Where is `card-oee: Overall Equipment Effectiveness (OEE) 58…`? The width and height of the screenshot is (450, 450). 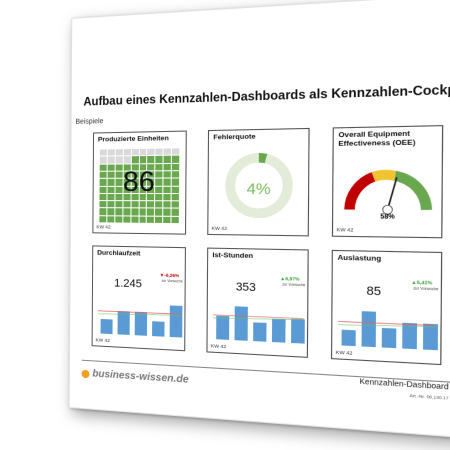
card-oee: Overall Equipment Effectiveness (OEE) 58… is located at coordinates (387, 181).